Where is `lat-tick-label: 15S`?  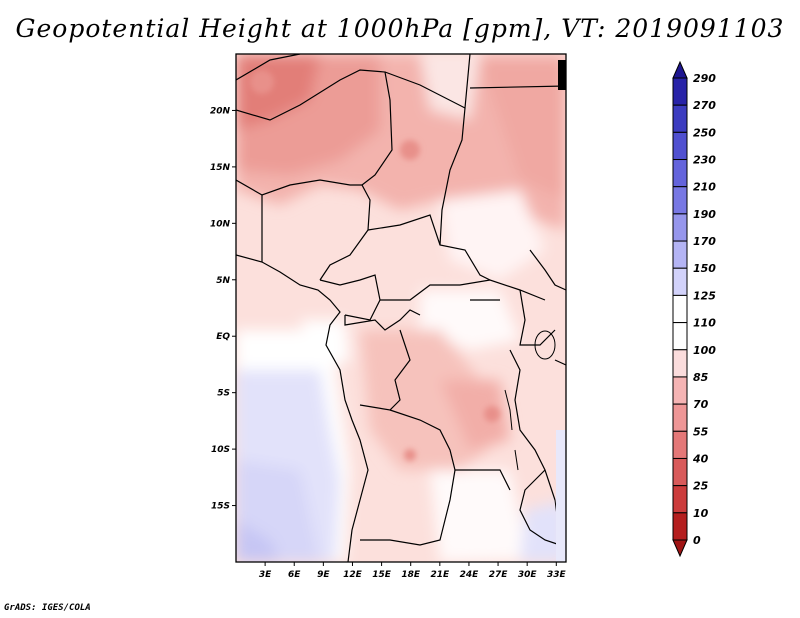 lat-tick-label: 15S is located at coordinates (220, 507).